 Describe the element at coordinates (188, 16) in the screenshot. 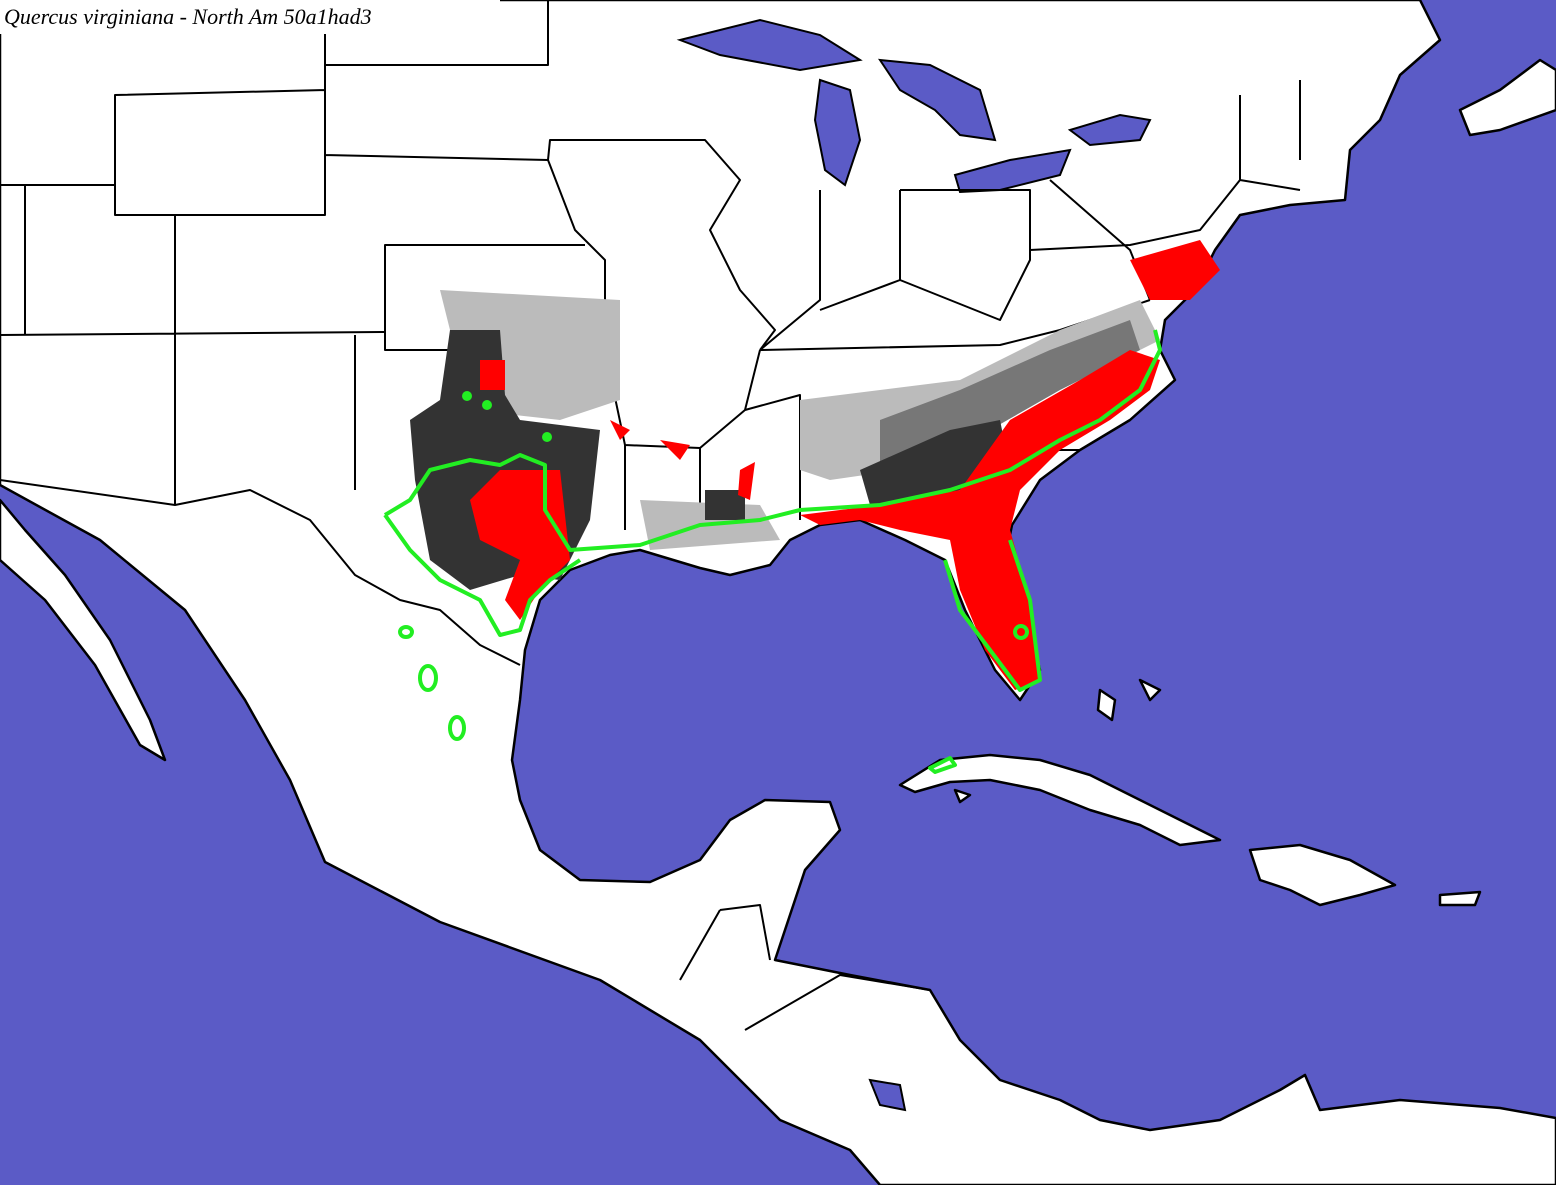

I see `map-title: Quercus virginiana - North Am 50a1had3` at that location.